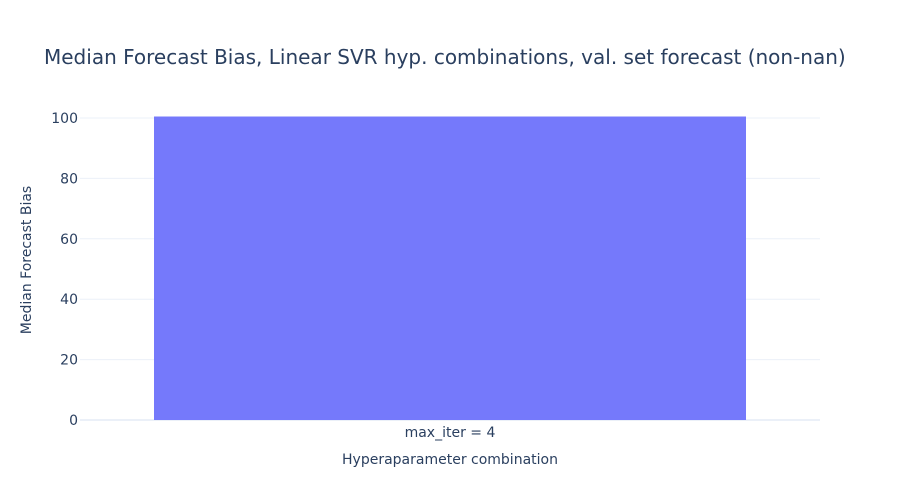 The width and height of the screenshot is (900, 500). I want to click on y-tick-labels: 0 20 40 60 80 100, so click(64, 270).